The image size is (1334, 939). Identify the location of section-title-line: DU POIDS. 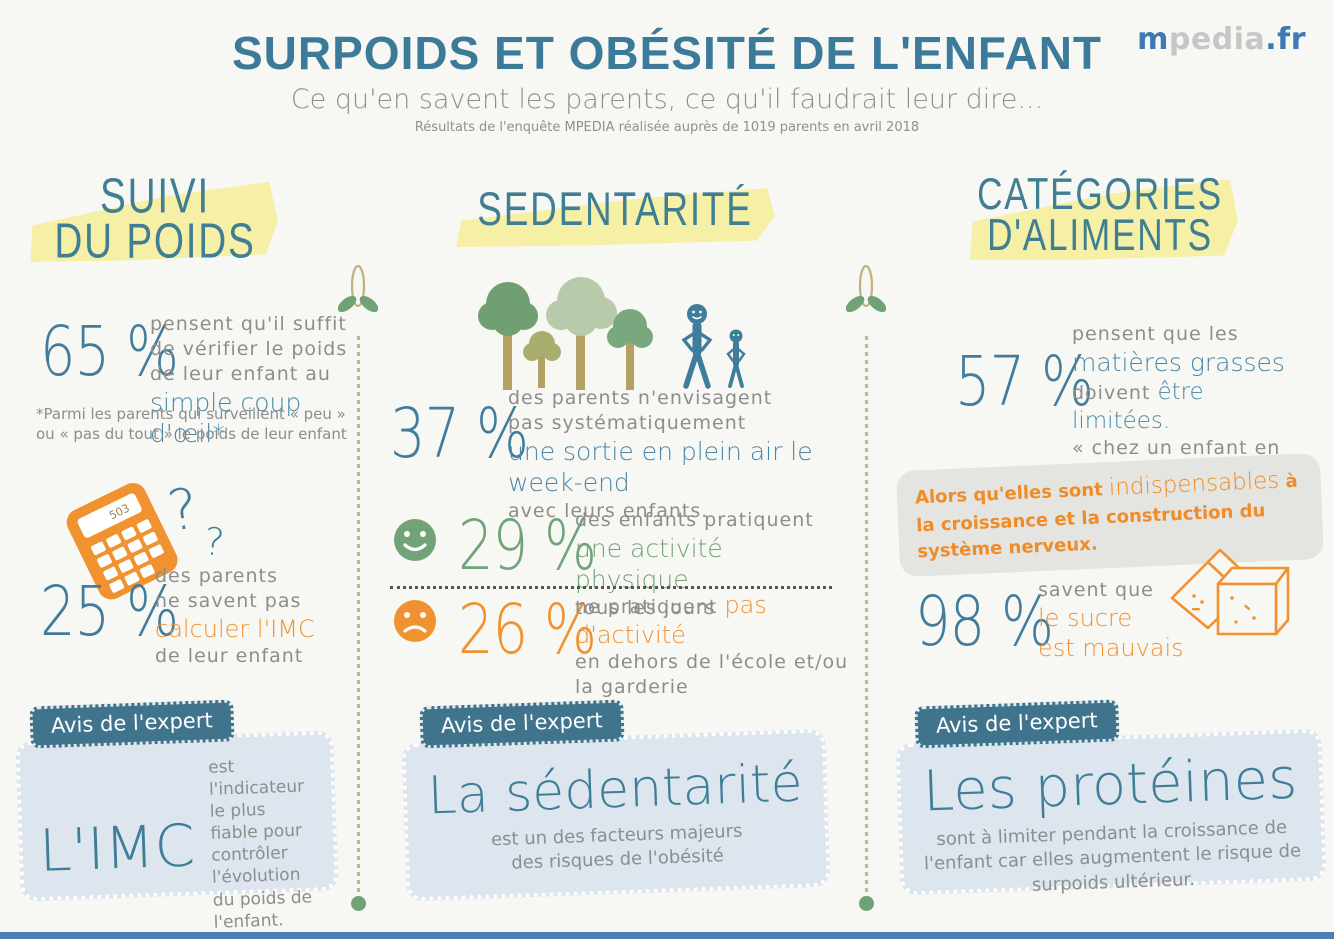
(155, 241).